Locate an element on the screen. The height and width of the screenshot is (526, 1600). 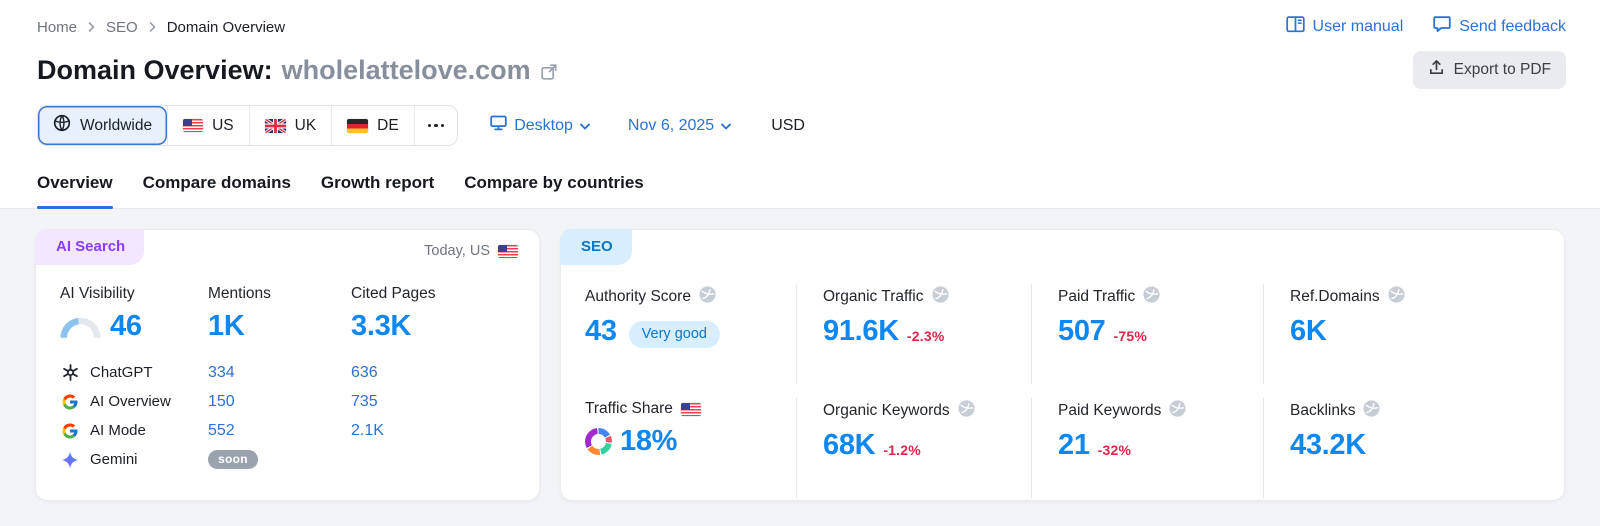
gemini-icon is located at coordinates (70, 460).